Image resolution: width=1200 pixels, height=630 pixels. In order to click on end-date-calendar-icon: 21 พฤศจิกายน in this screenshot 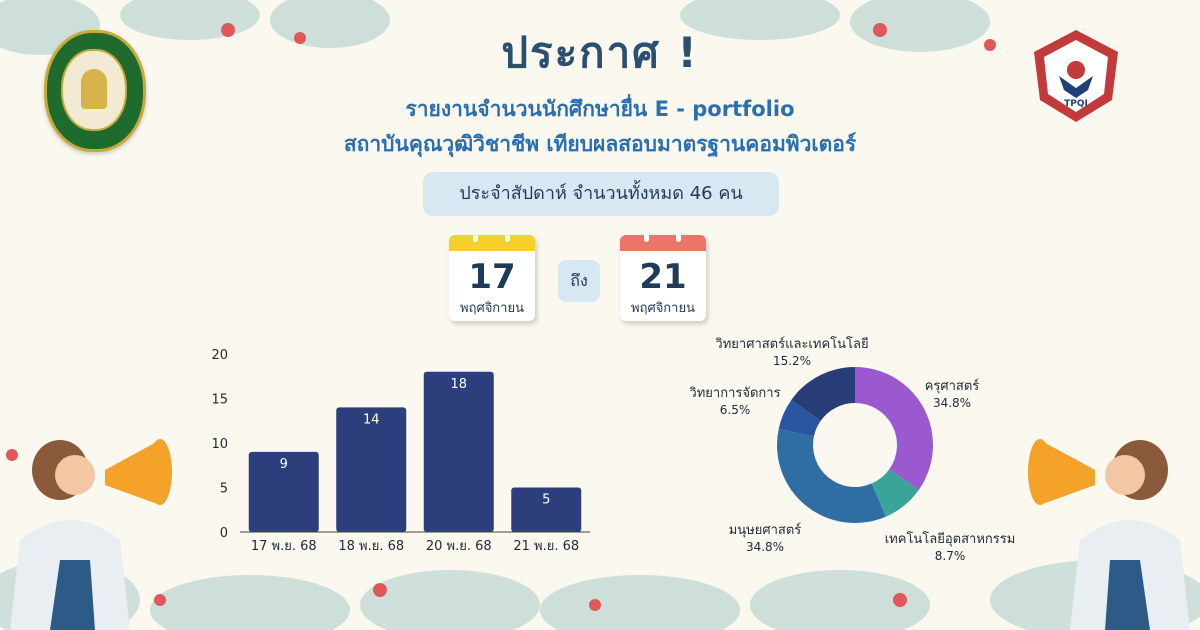, I will do `click(663, 278)`.